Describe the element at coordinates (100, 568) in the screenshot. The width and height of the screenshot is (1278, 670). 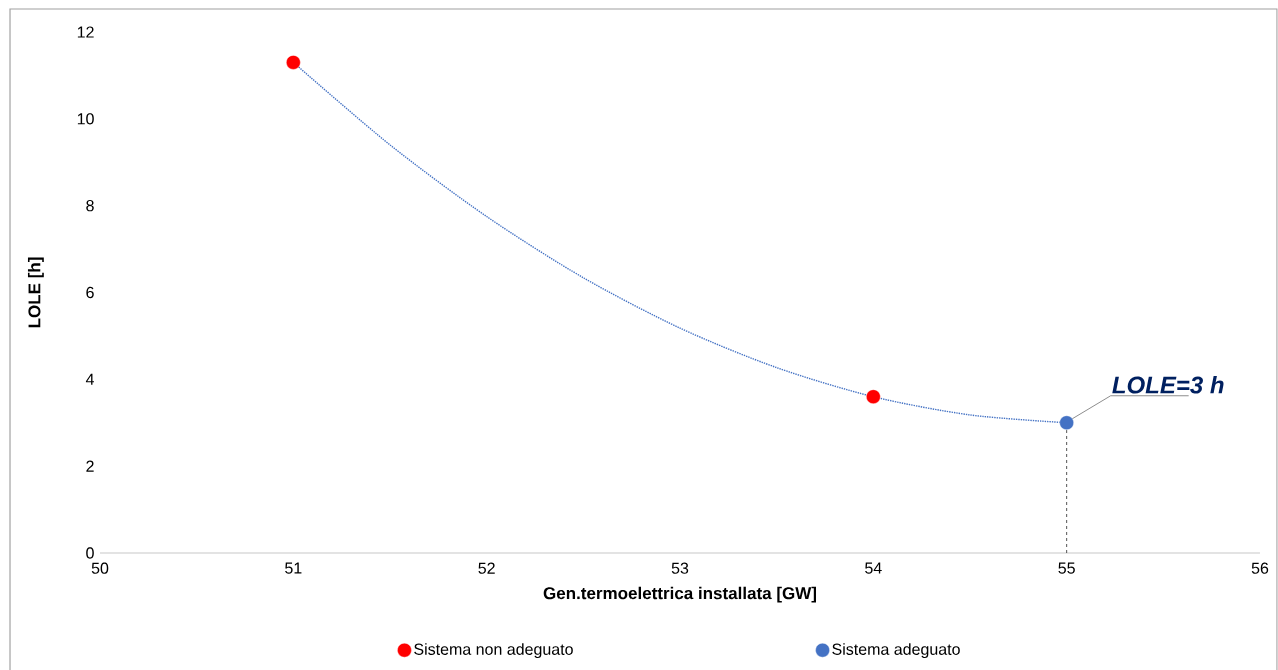
I see `x-tick-label: 50` at that location.